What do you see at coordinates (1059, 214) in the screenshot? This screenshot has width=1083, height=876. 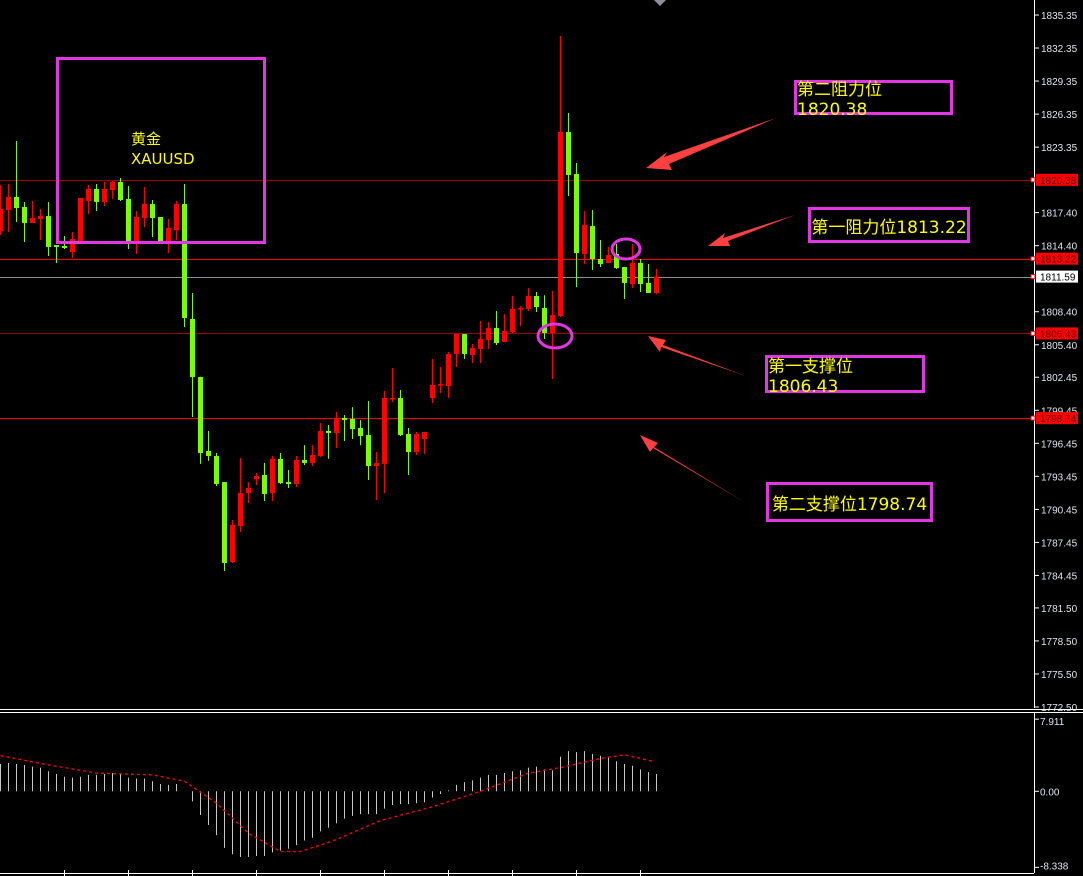 I see `y-tick-label: 1817.40` at bounding box center [1059, 214].